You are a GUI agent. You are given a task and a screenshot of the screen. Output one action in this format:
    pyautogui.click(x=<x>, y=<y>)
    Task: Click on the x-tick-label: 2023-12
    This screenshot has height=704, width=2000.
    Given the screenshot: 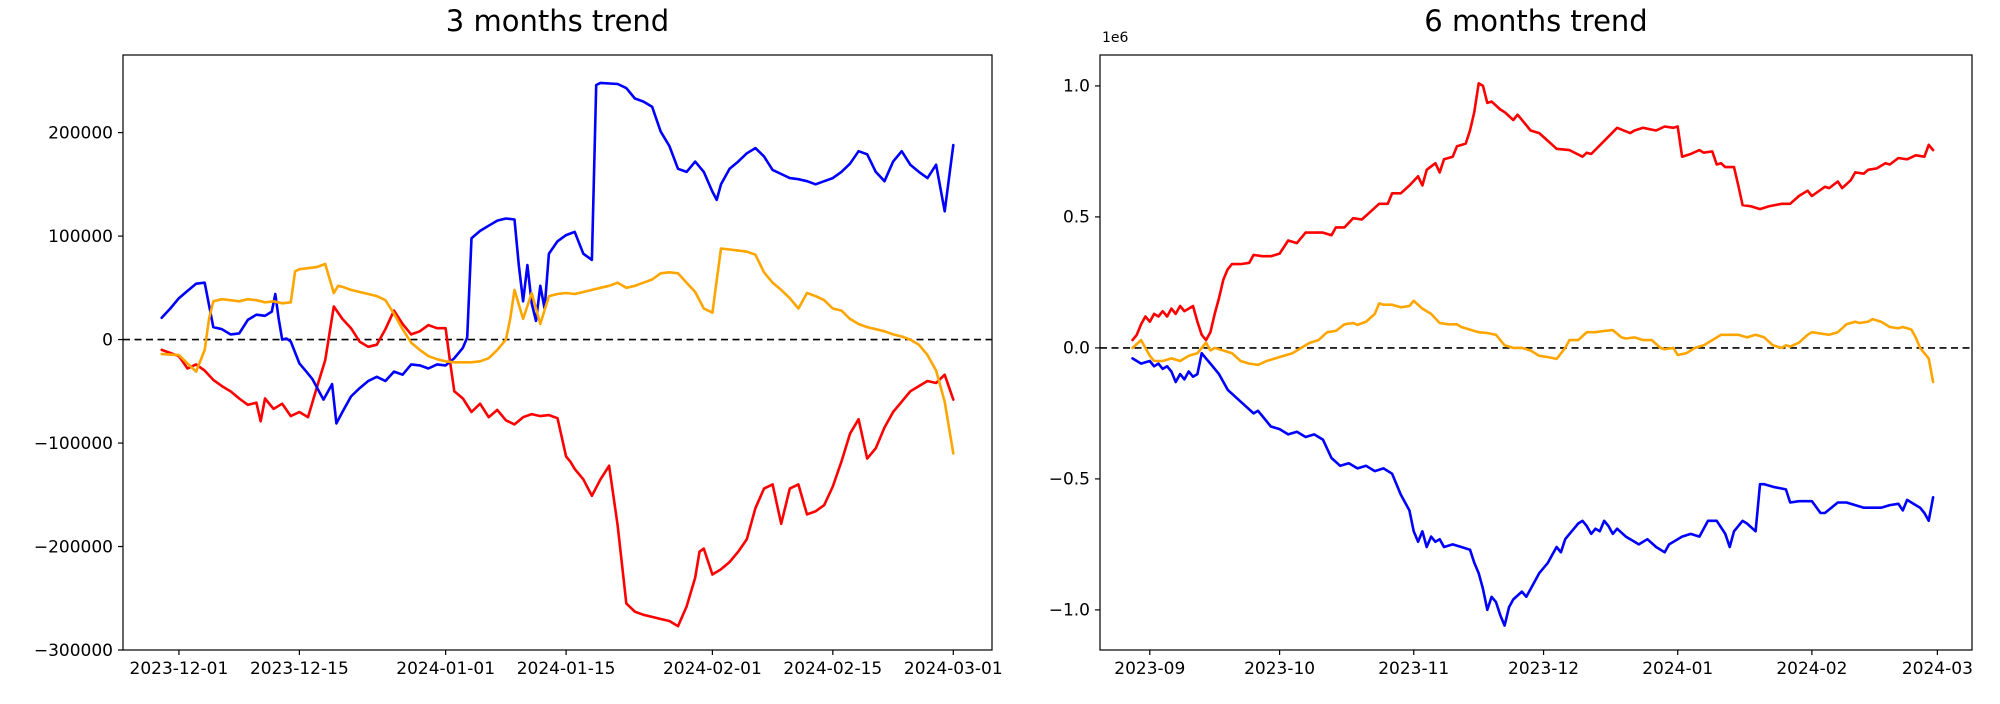 What is the action you would take?
    pyautogui.click(x=1543, y=669)
    